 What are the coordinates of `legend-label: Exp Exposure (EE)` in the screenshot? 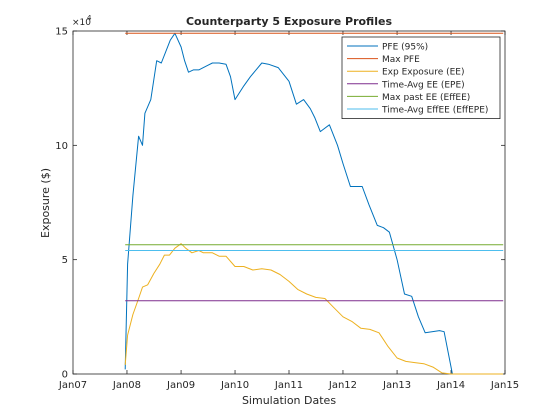 It's located at (423, 73).